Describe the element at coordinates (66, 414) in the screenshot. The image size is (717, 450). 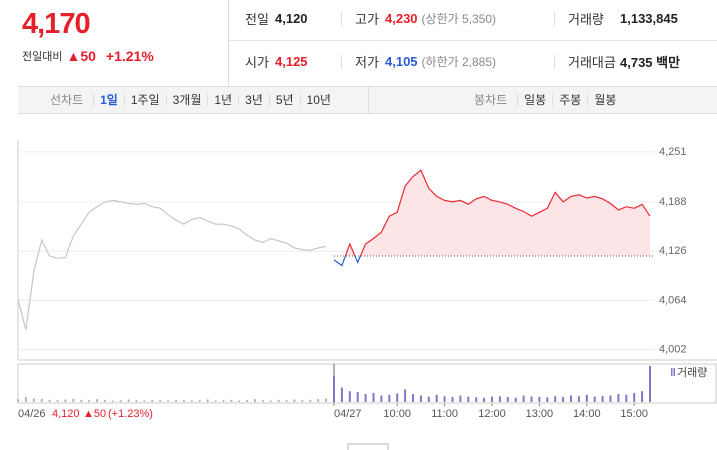
I see `footer-price: 4,120` at that location.